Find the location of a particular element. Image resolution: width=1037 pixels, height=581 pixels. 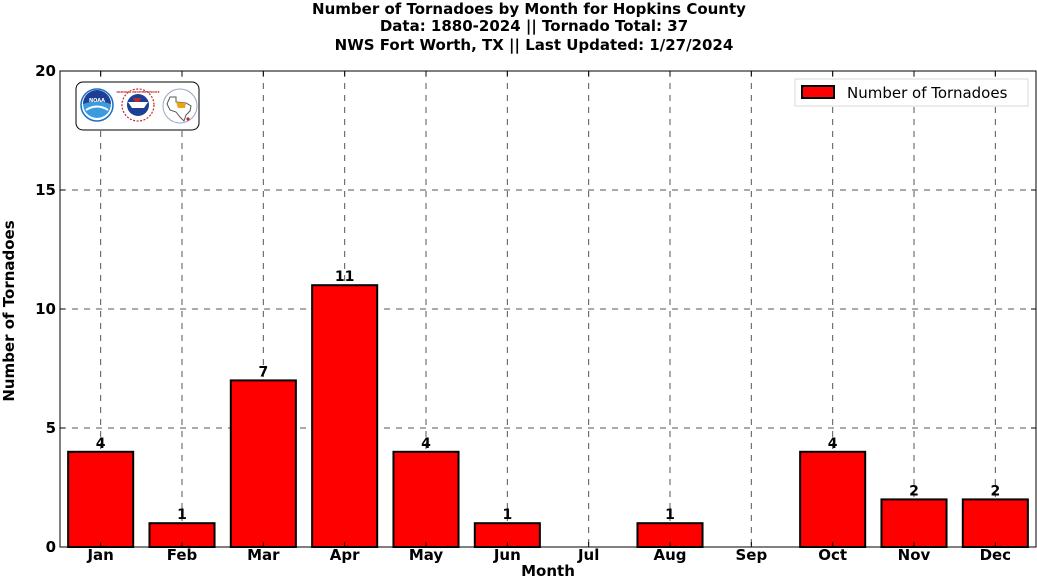

y-tick-label: 5 is located at coordinates (51, 428).